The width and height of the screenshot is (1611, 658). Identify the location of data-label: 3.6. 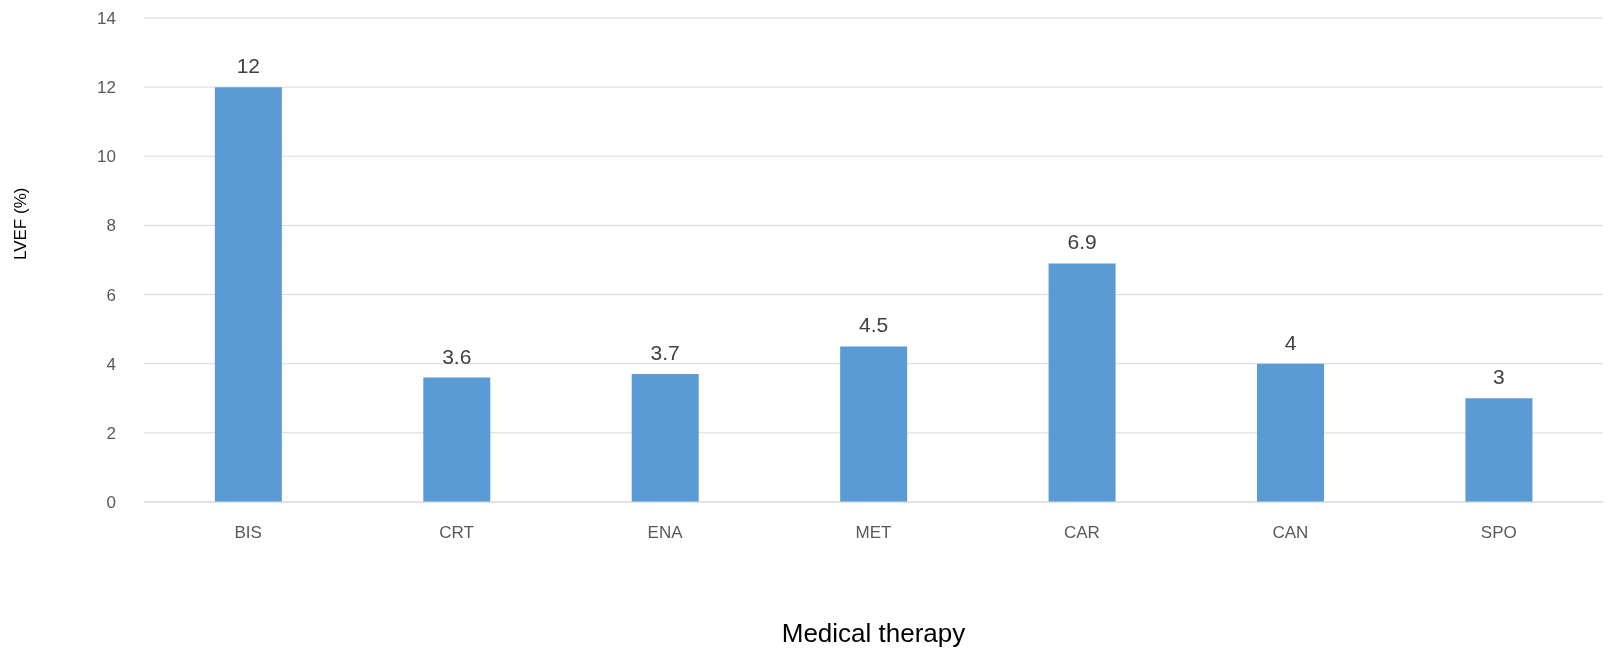
(457, 356).